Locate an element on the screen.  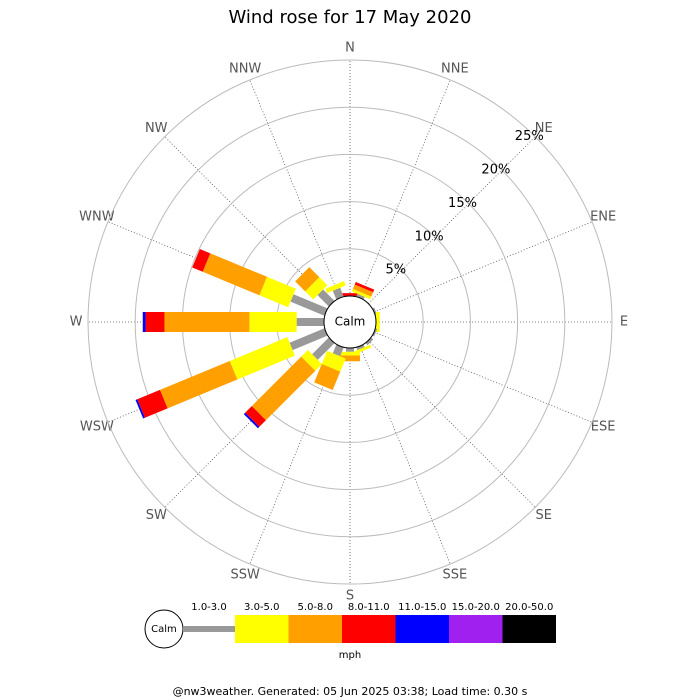
direction-label: NNE is located at coordinates (455, 68).